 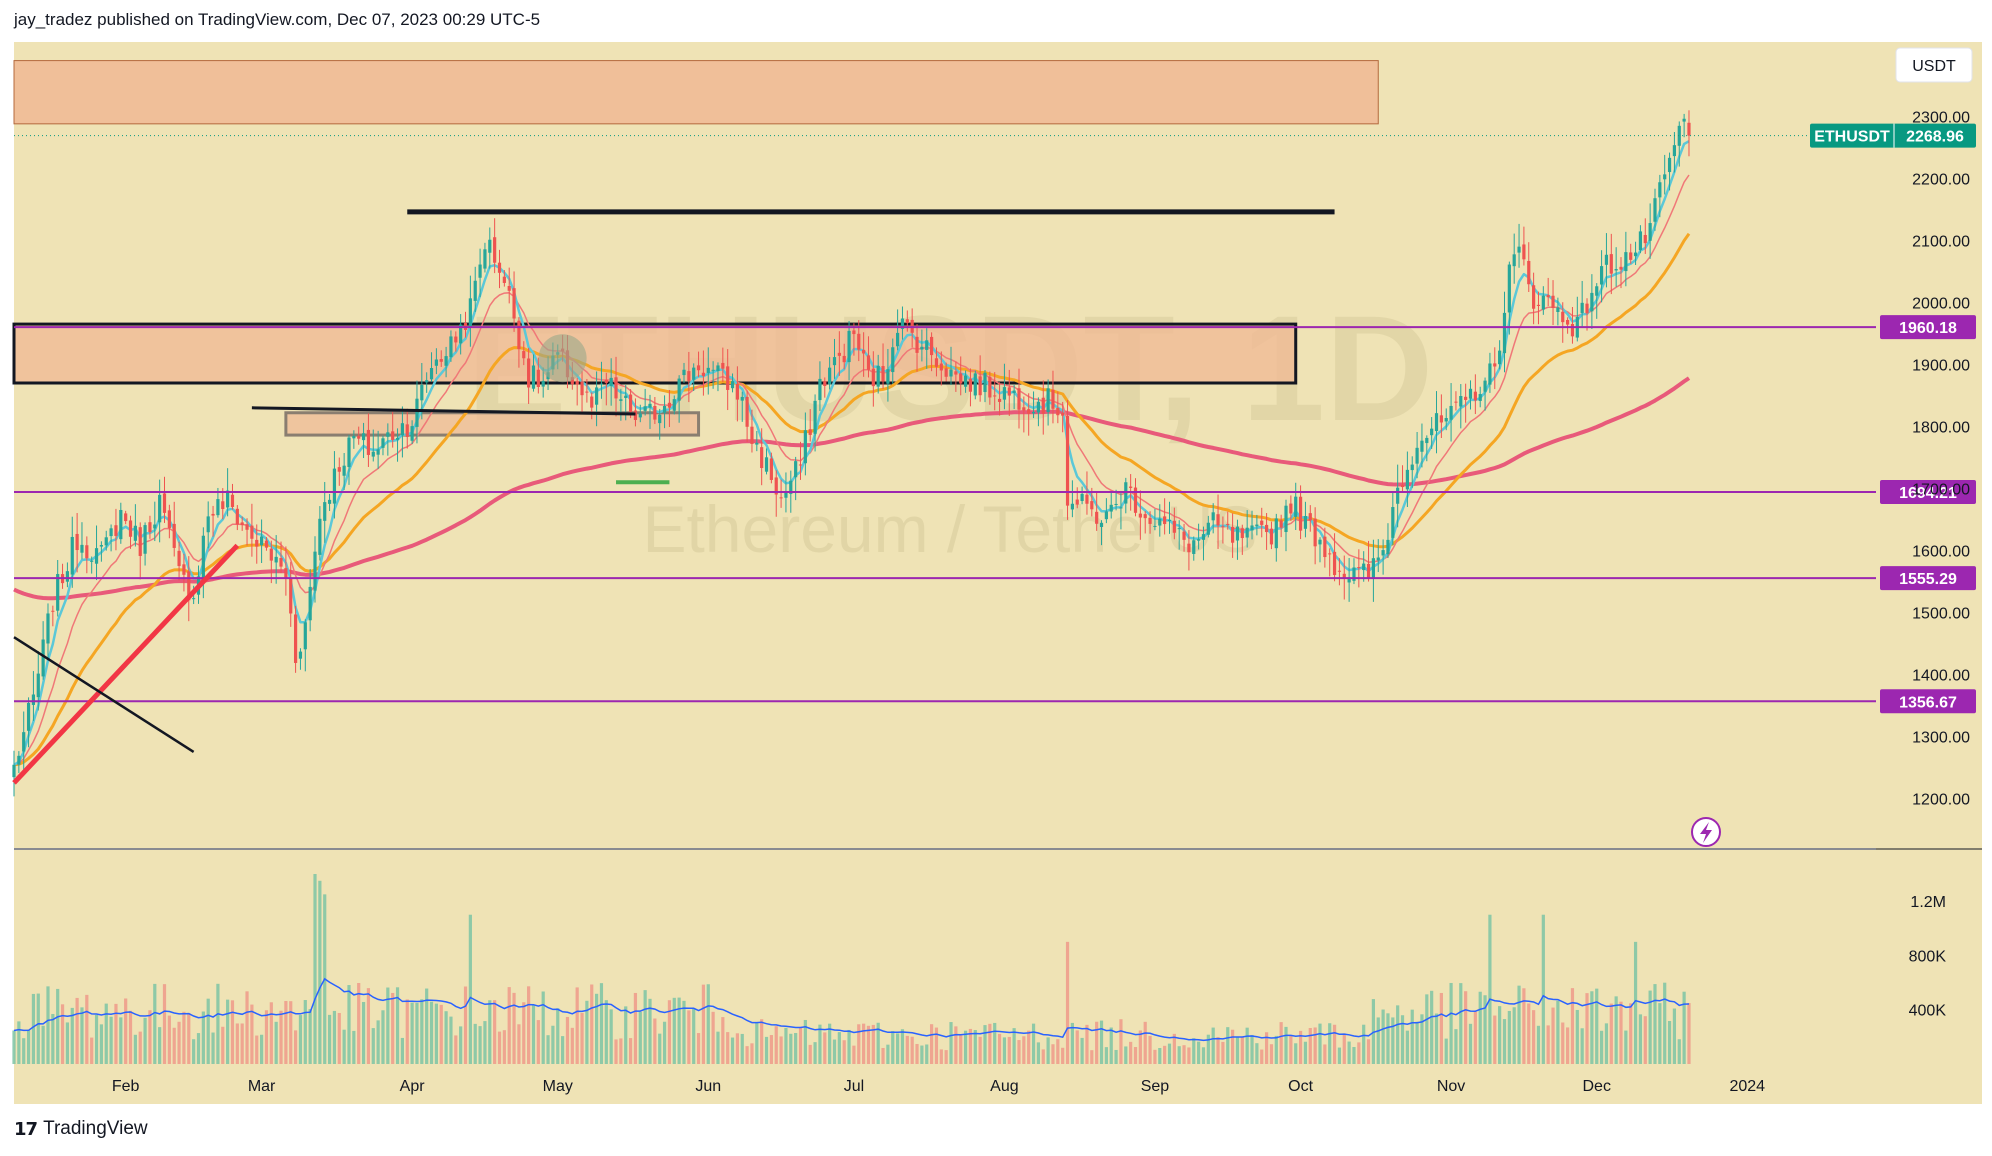 I want to click on price-tick-label: 1900.00, so click(x=1941, y=365).